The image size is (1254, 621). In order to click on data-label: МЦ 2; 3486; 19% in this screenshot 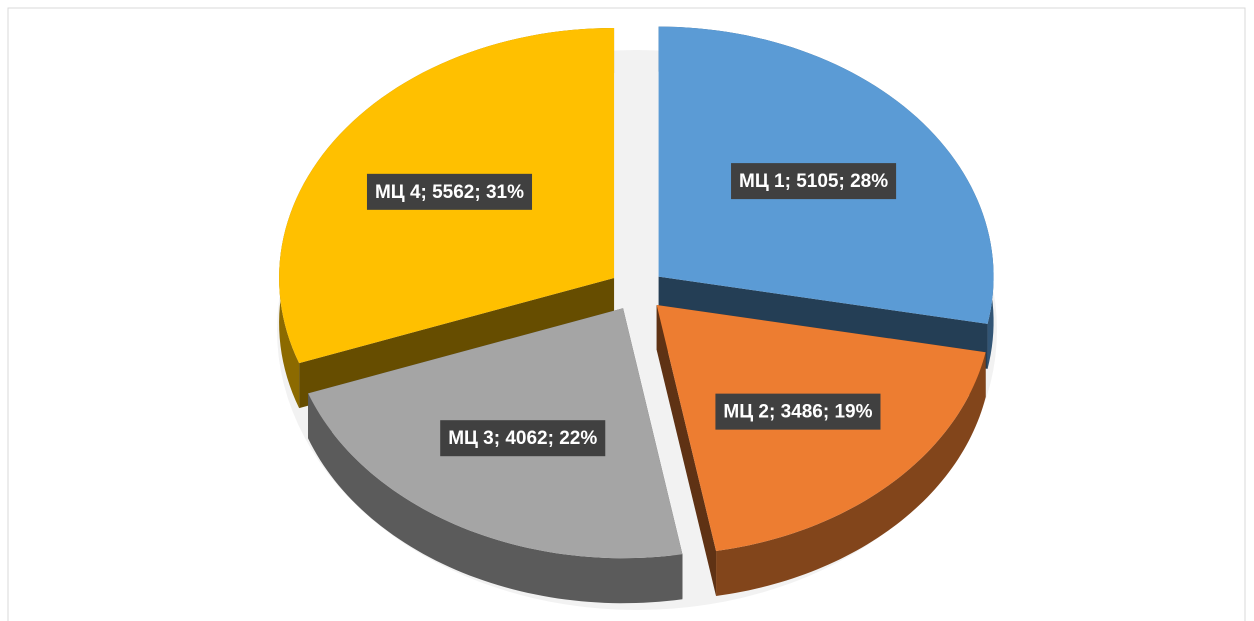, I will do `click(797, 412)`.